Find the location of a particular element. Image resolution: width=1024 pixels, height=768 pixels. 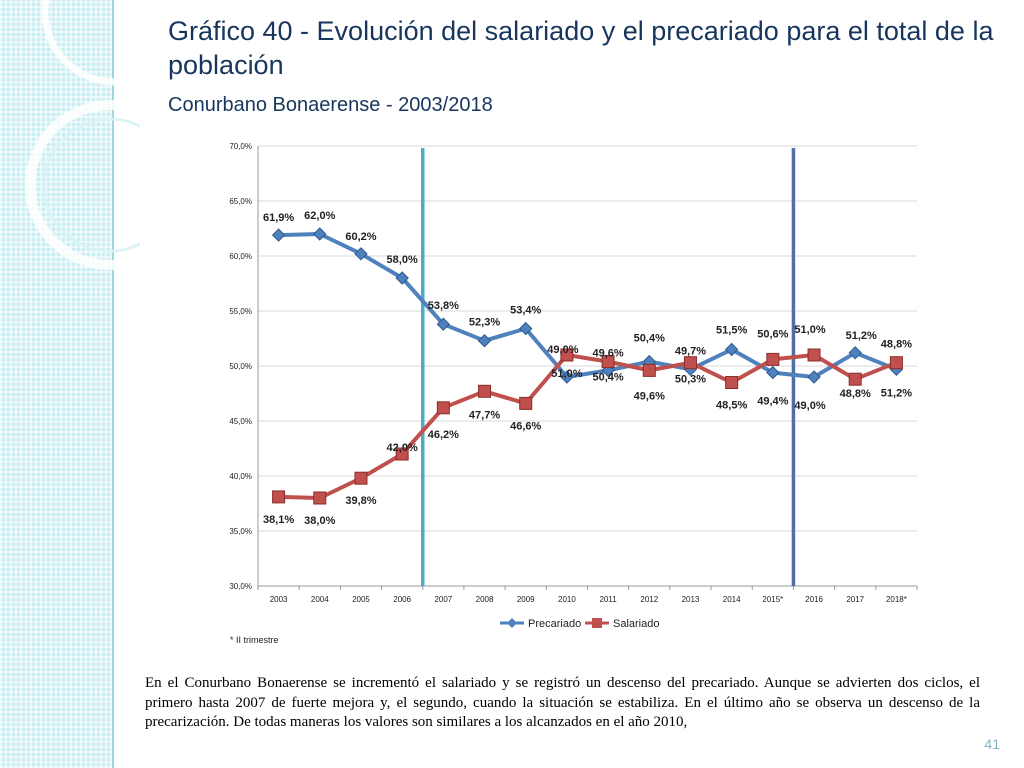

chart-legend: Precariado Salariado is located at coordinates (579, 624).